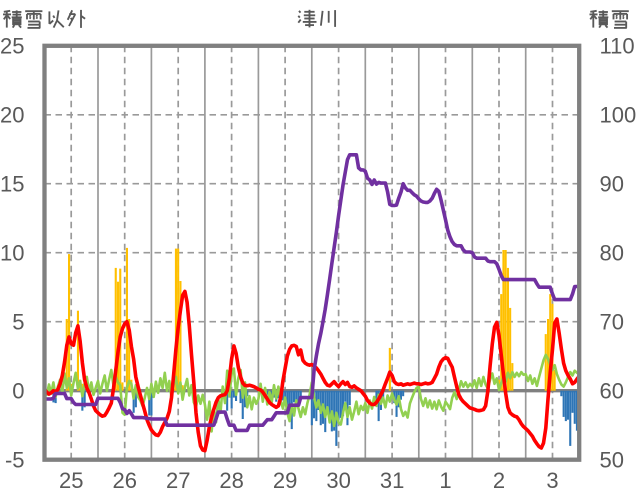  What do you see at coordinates (392, 480) in the screenshot?
I see `svg-text: 31` at bounding box center [392, 480].